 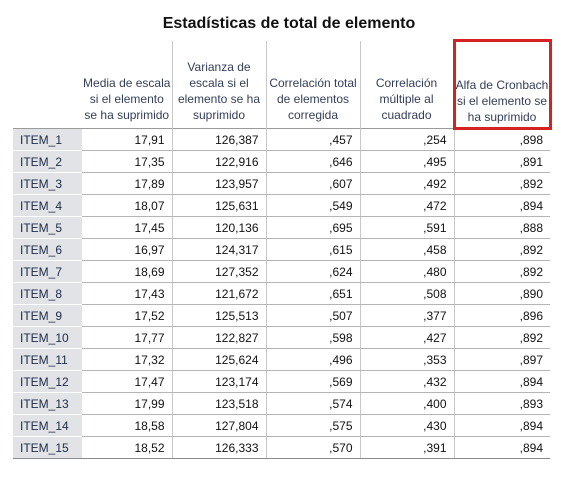 I want to click on table-cell: ,646, so click(x=312, y=161).